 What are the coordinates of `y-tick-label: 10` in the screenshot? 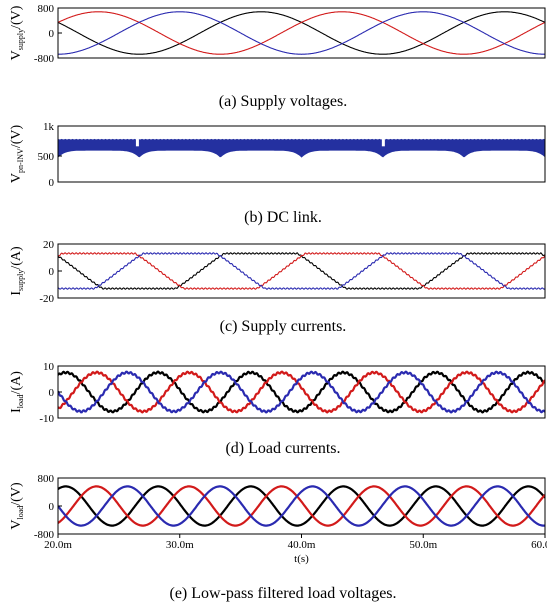 It's located at (49, 367).